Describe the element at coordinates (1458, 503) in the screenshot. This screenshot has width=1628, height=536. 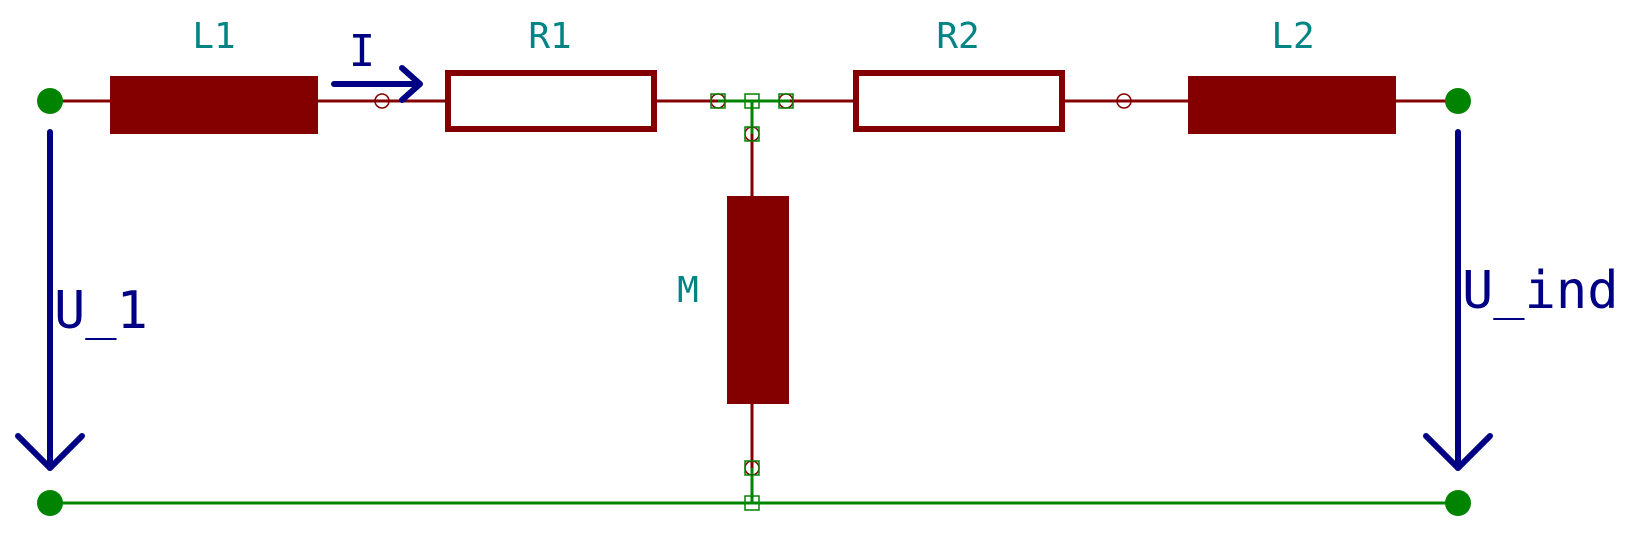
I see `terminal-output-bottom` at that location.